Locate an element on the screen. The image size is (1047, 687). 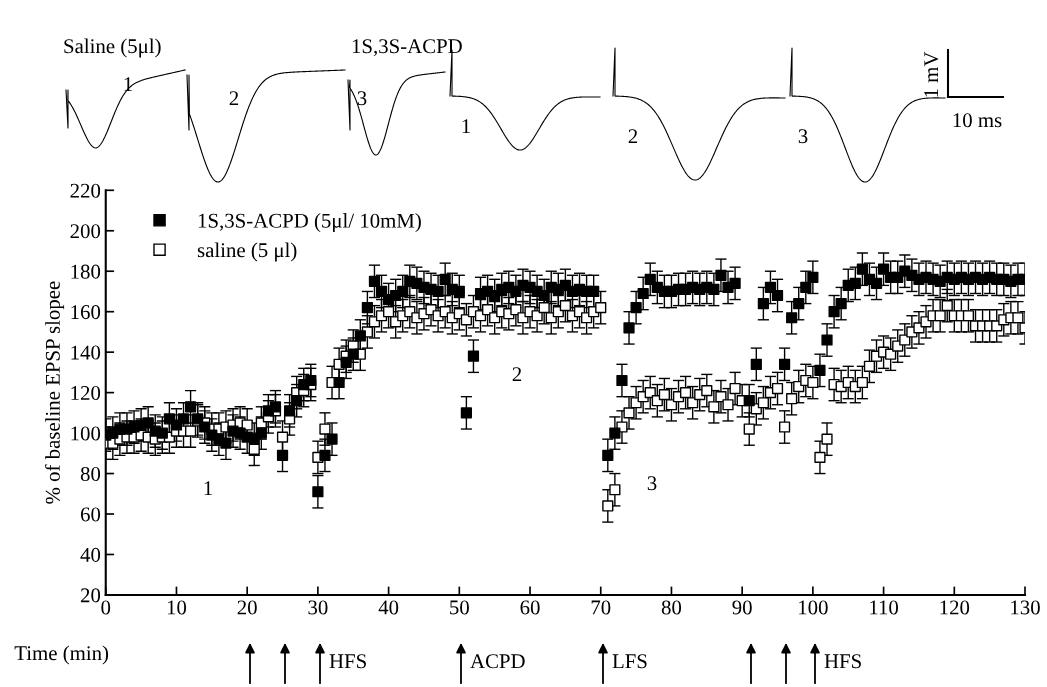
x-tick-label: 110 is located at coordinates (884, 607).